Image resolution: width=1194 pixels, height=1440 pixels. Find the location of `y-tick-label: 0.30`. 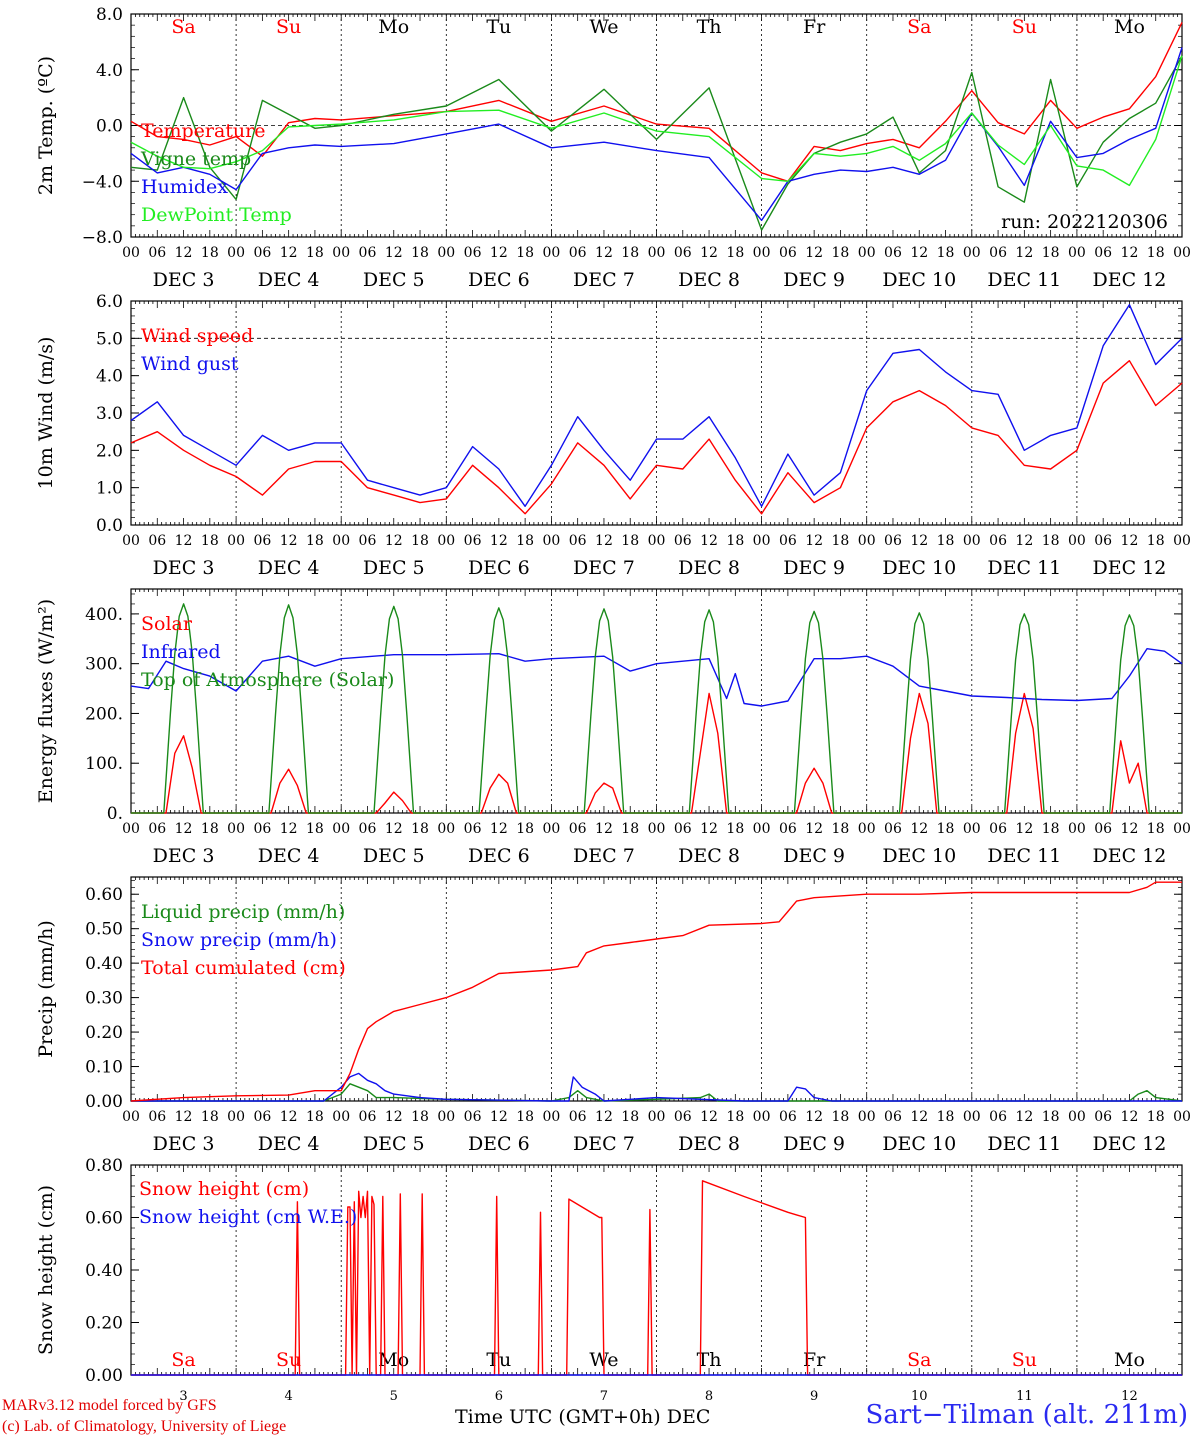

y-tick-label: 0.30 is located at coordinates (104, 999).